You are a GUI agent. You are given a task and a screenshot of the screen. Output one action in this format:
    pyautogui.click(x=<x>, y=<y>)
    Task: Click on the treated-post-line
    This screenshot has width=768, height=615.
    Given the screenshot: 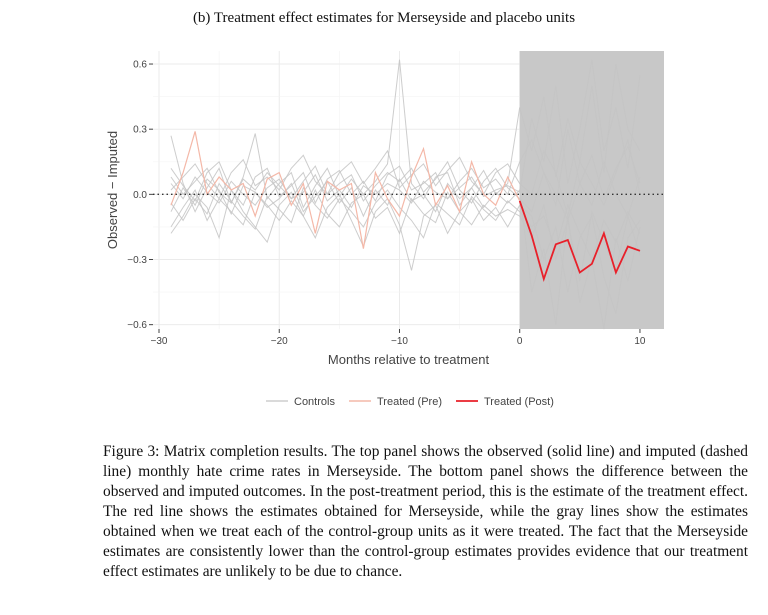 What is the action you would take?
    pyautogui.click(x=579, y=241)
    